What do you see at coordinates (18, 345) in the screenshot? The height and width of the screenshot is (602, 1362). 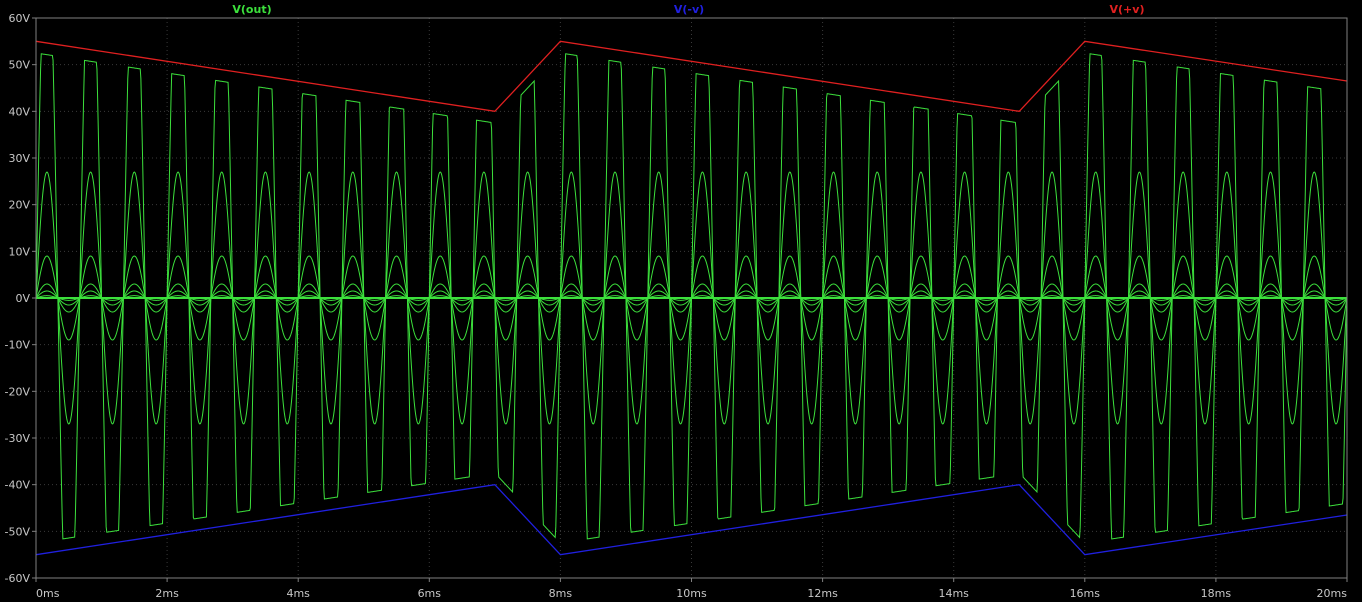 I see `y-tick-label: -10V` at bounding box center [18, 345].